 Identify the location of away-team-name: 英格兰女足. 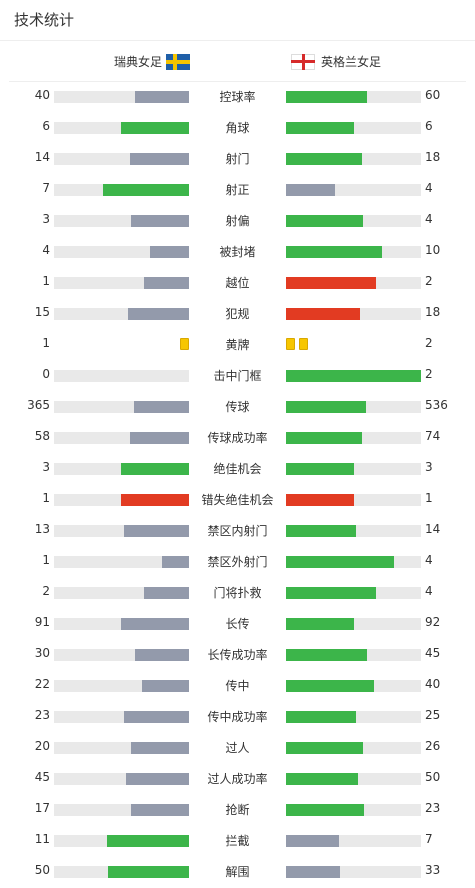
(351, 62).